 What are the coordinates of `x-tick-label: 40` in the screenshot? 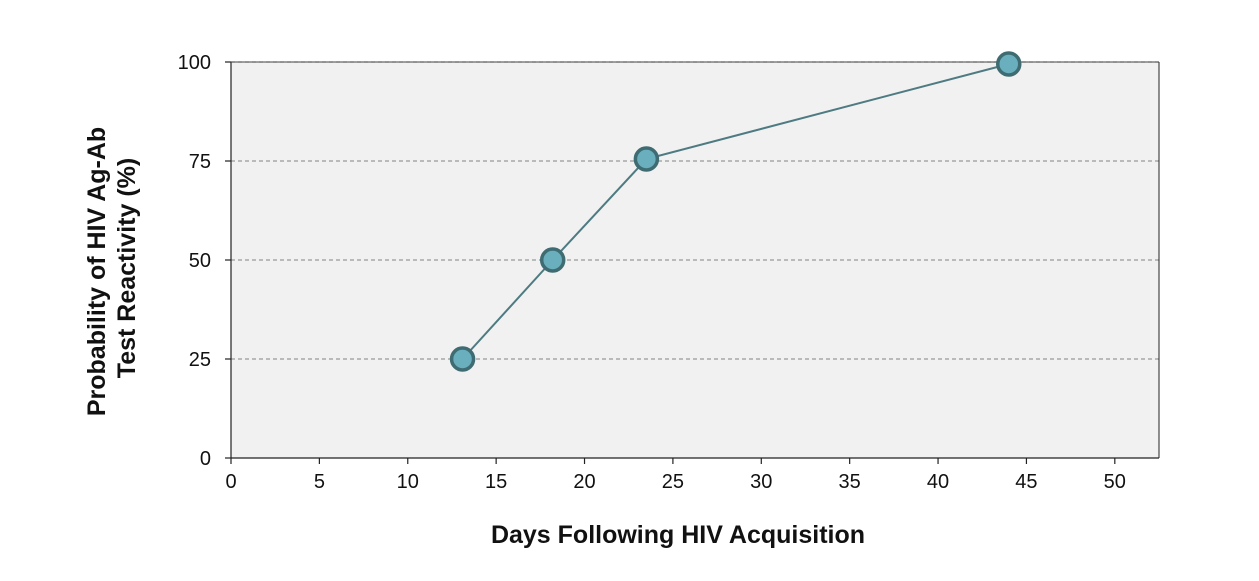 It's located at (938, 482).